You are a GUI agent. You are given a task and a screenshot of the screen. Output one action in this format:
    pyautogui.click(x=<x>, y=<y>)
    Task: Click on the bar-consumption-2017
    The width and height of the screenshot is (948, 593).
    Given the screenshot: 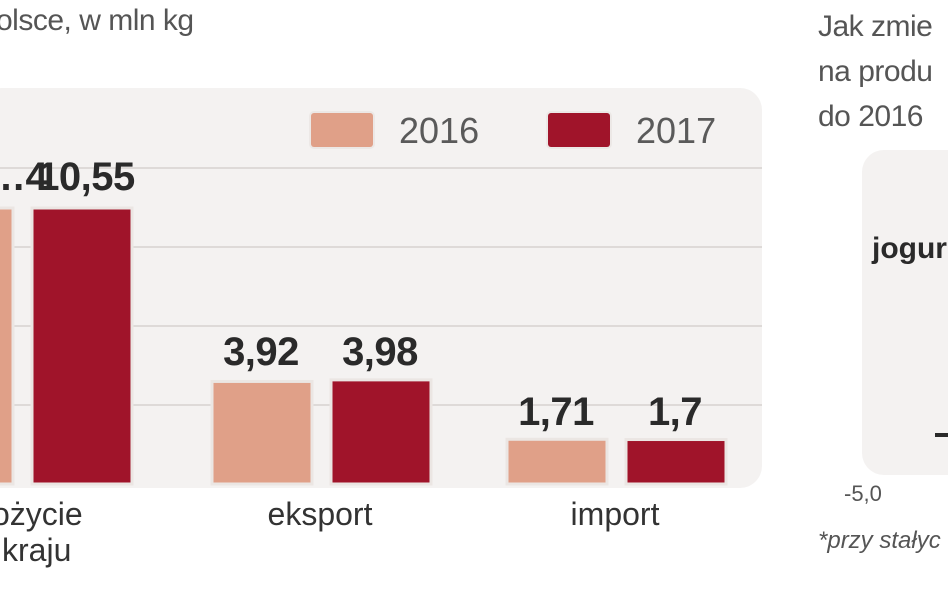 What is the action you would take?
    pyautogui.click(x=82, y=346)
    